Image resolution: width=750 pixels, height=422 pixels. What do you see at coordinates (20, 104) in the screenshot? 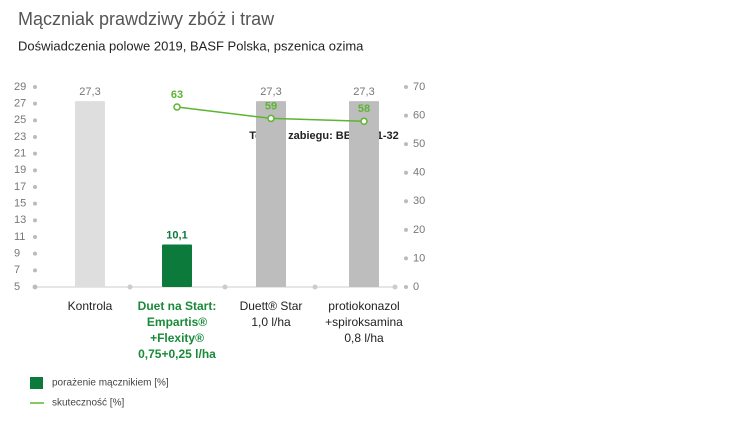
I see `y-tick-label: 27` at bounding box center [20, 104].